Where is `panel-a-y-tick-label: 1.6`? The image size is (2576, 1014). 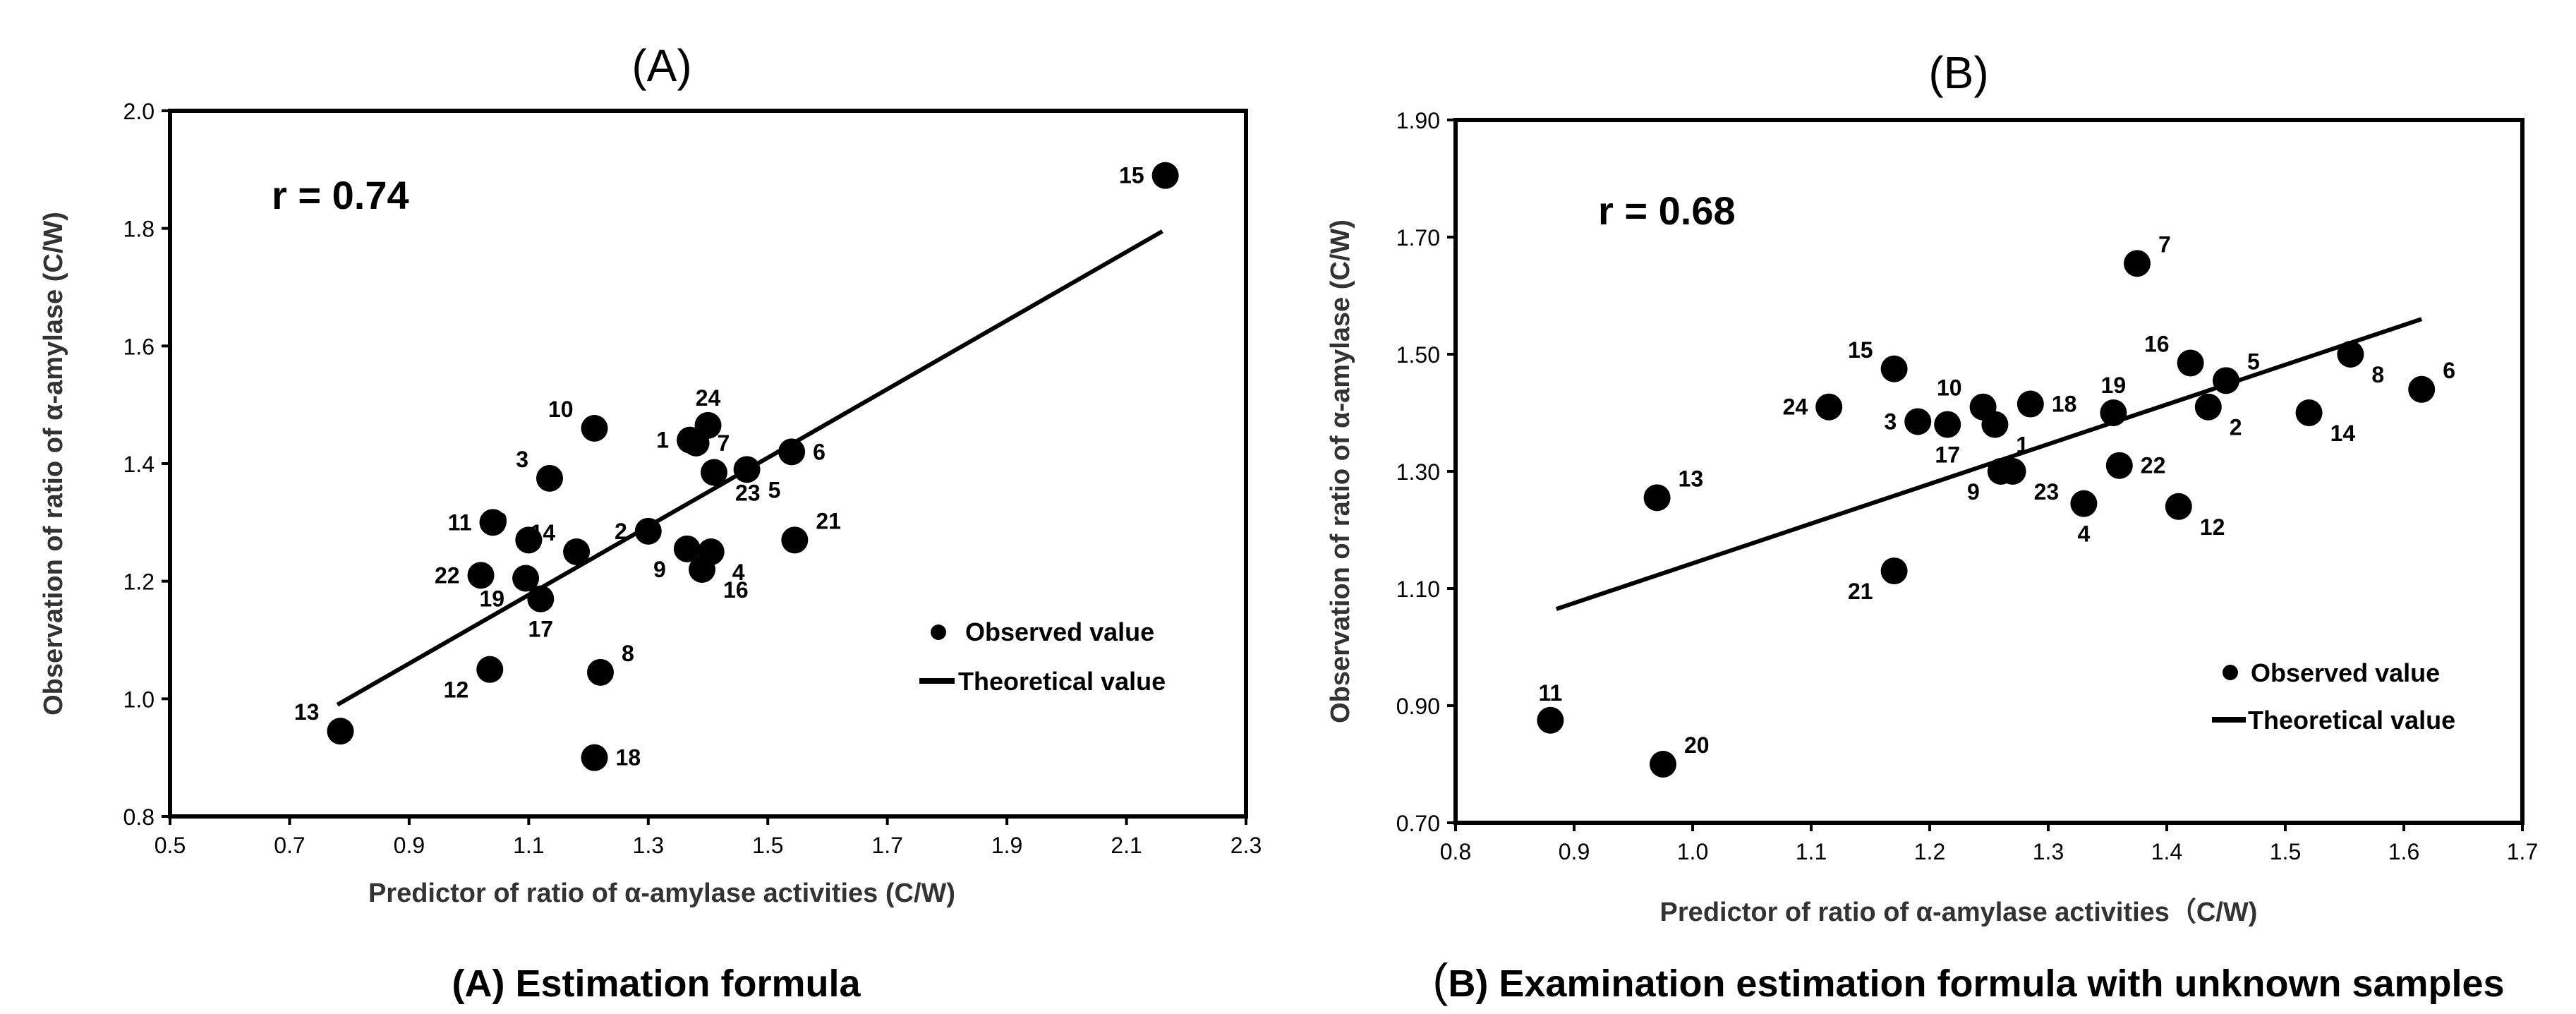
panel-a-y-tick-label: 1.6 is located at coordinates (139, 346).